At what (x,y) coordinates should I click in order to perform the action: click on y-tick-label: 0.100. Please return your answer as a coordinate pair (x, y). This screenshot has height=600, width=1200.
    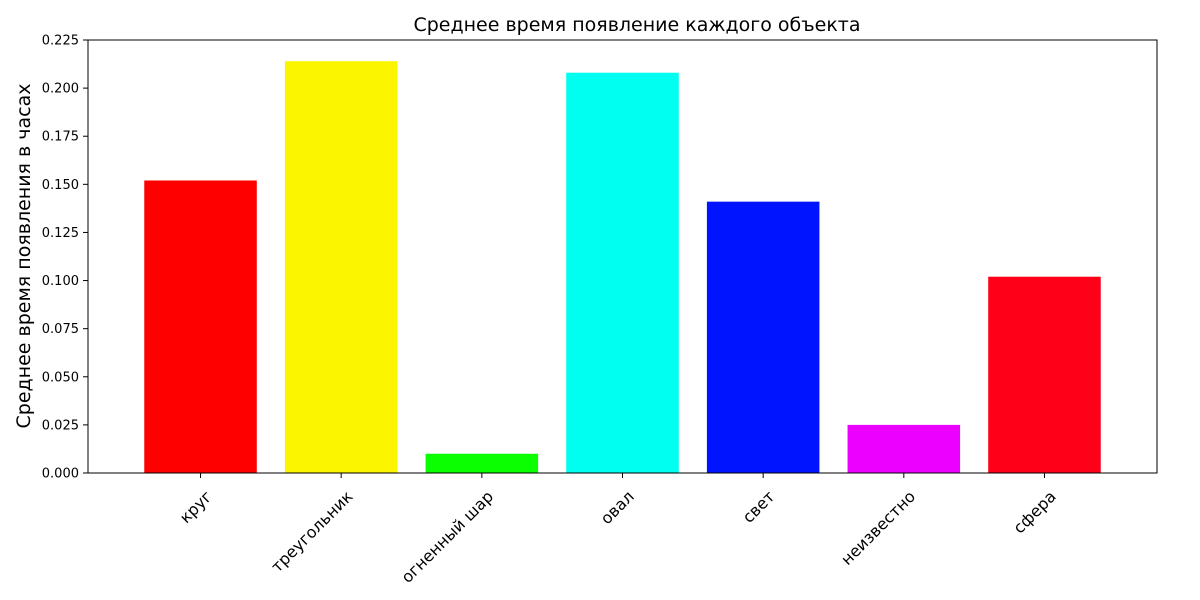
    Looking at the image, I should click on (60, 281).